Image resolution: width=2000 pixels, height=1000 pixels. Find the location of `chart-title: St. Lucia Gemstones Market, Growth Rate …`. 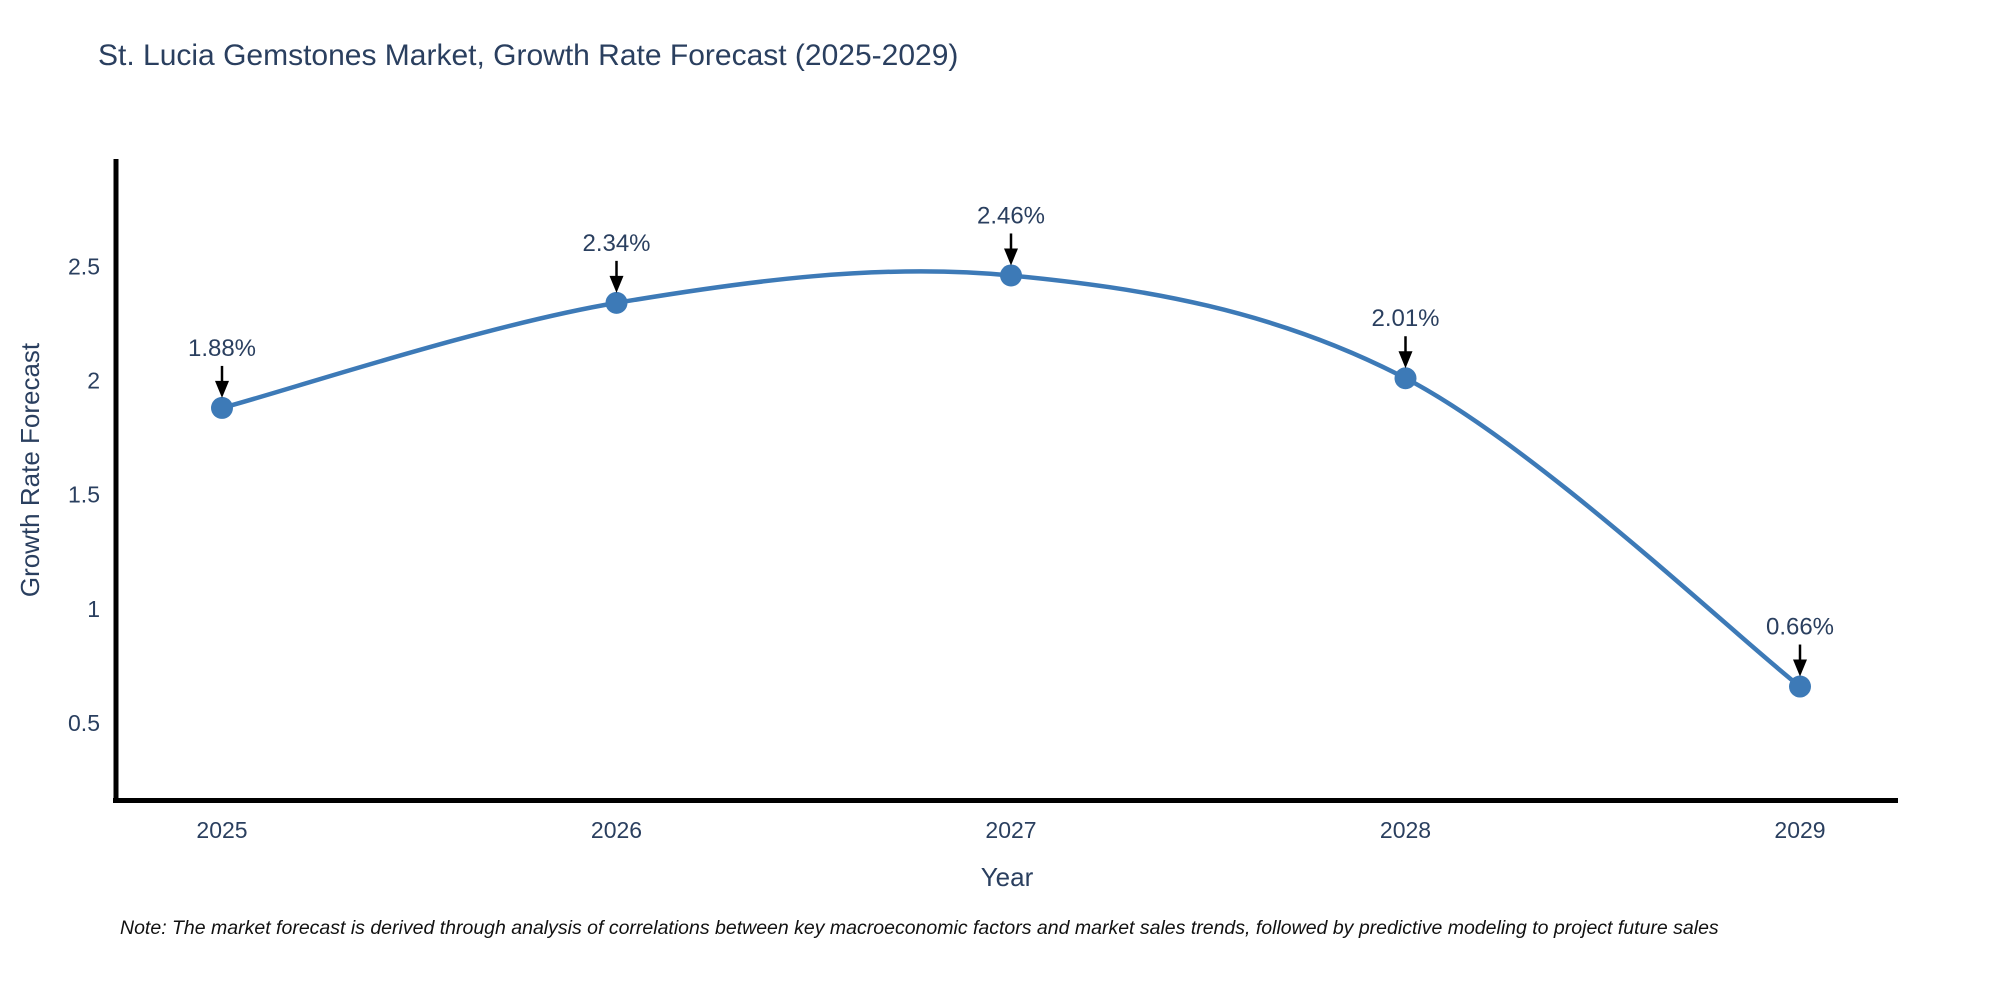

chart-title: St. Lucia Gemstones Market, Growth Rate … is located at coordinates (528, 55).